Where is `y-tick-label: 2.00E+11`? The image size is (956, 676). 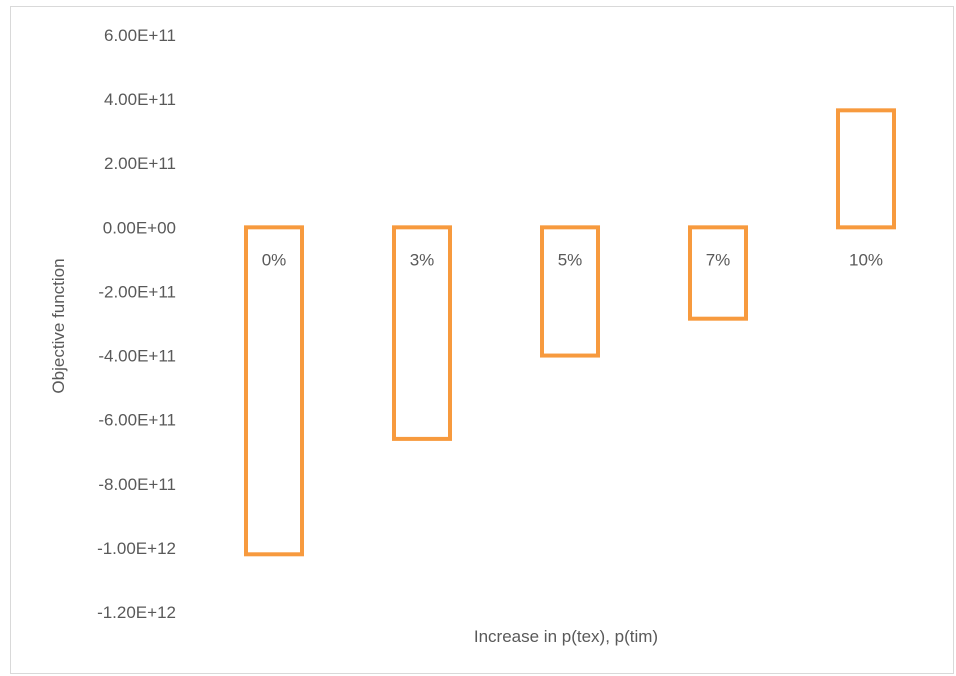 y-tick-label: 2.00E+11 is located at coordinates (140, 163).